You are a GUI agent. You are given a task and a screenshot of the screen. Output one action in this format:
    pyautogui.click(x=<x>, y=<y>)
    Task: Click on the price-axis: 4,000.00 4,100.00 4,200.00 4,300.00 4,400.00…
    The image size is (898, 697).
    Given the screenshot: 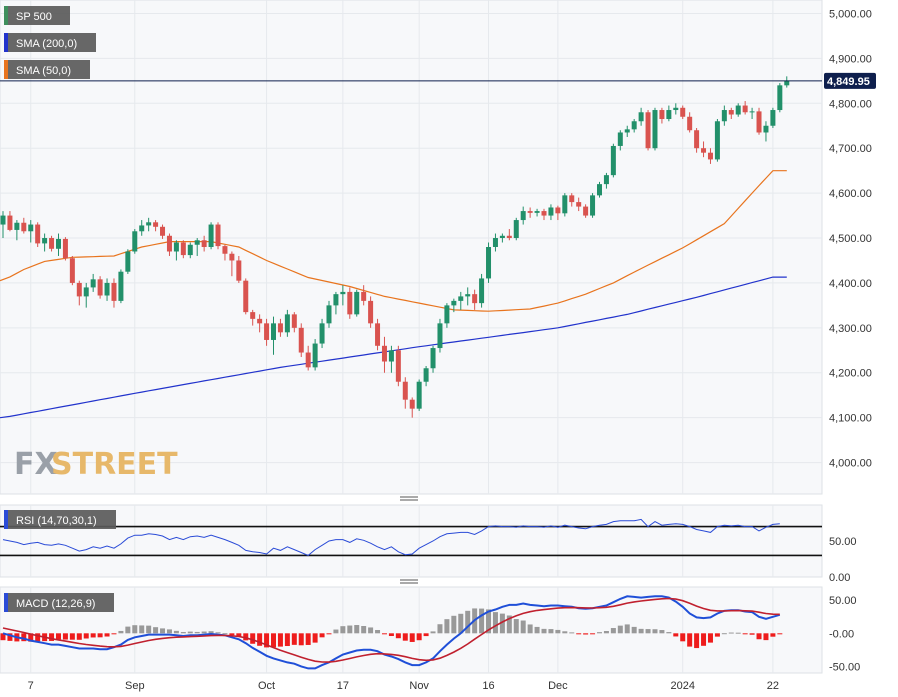 What is the action you would take?
    pyautogui.click(x=850, y=238)
    